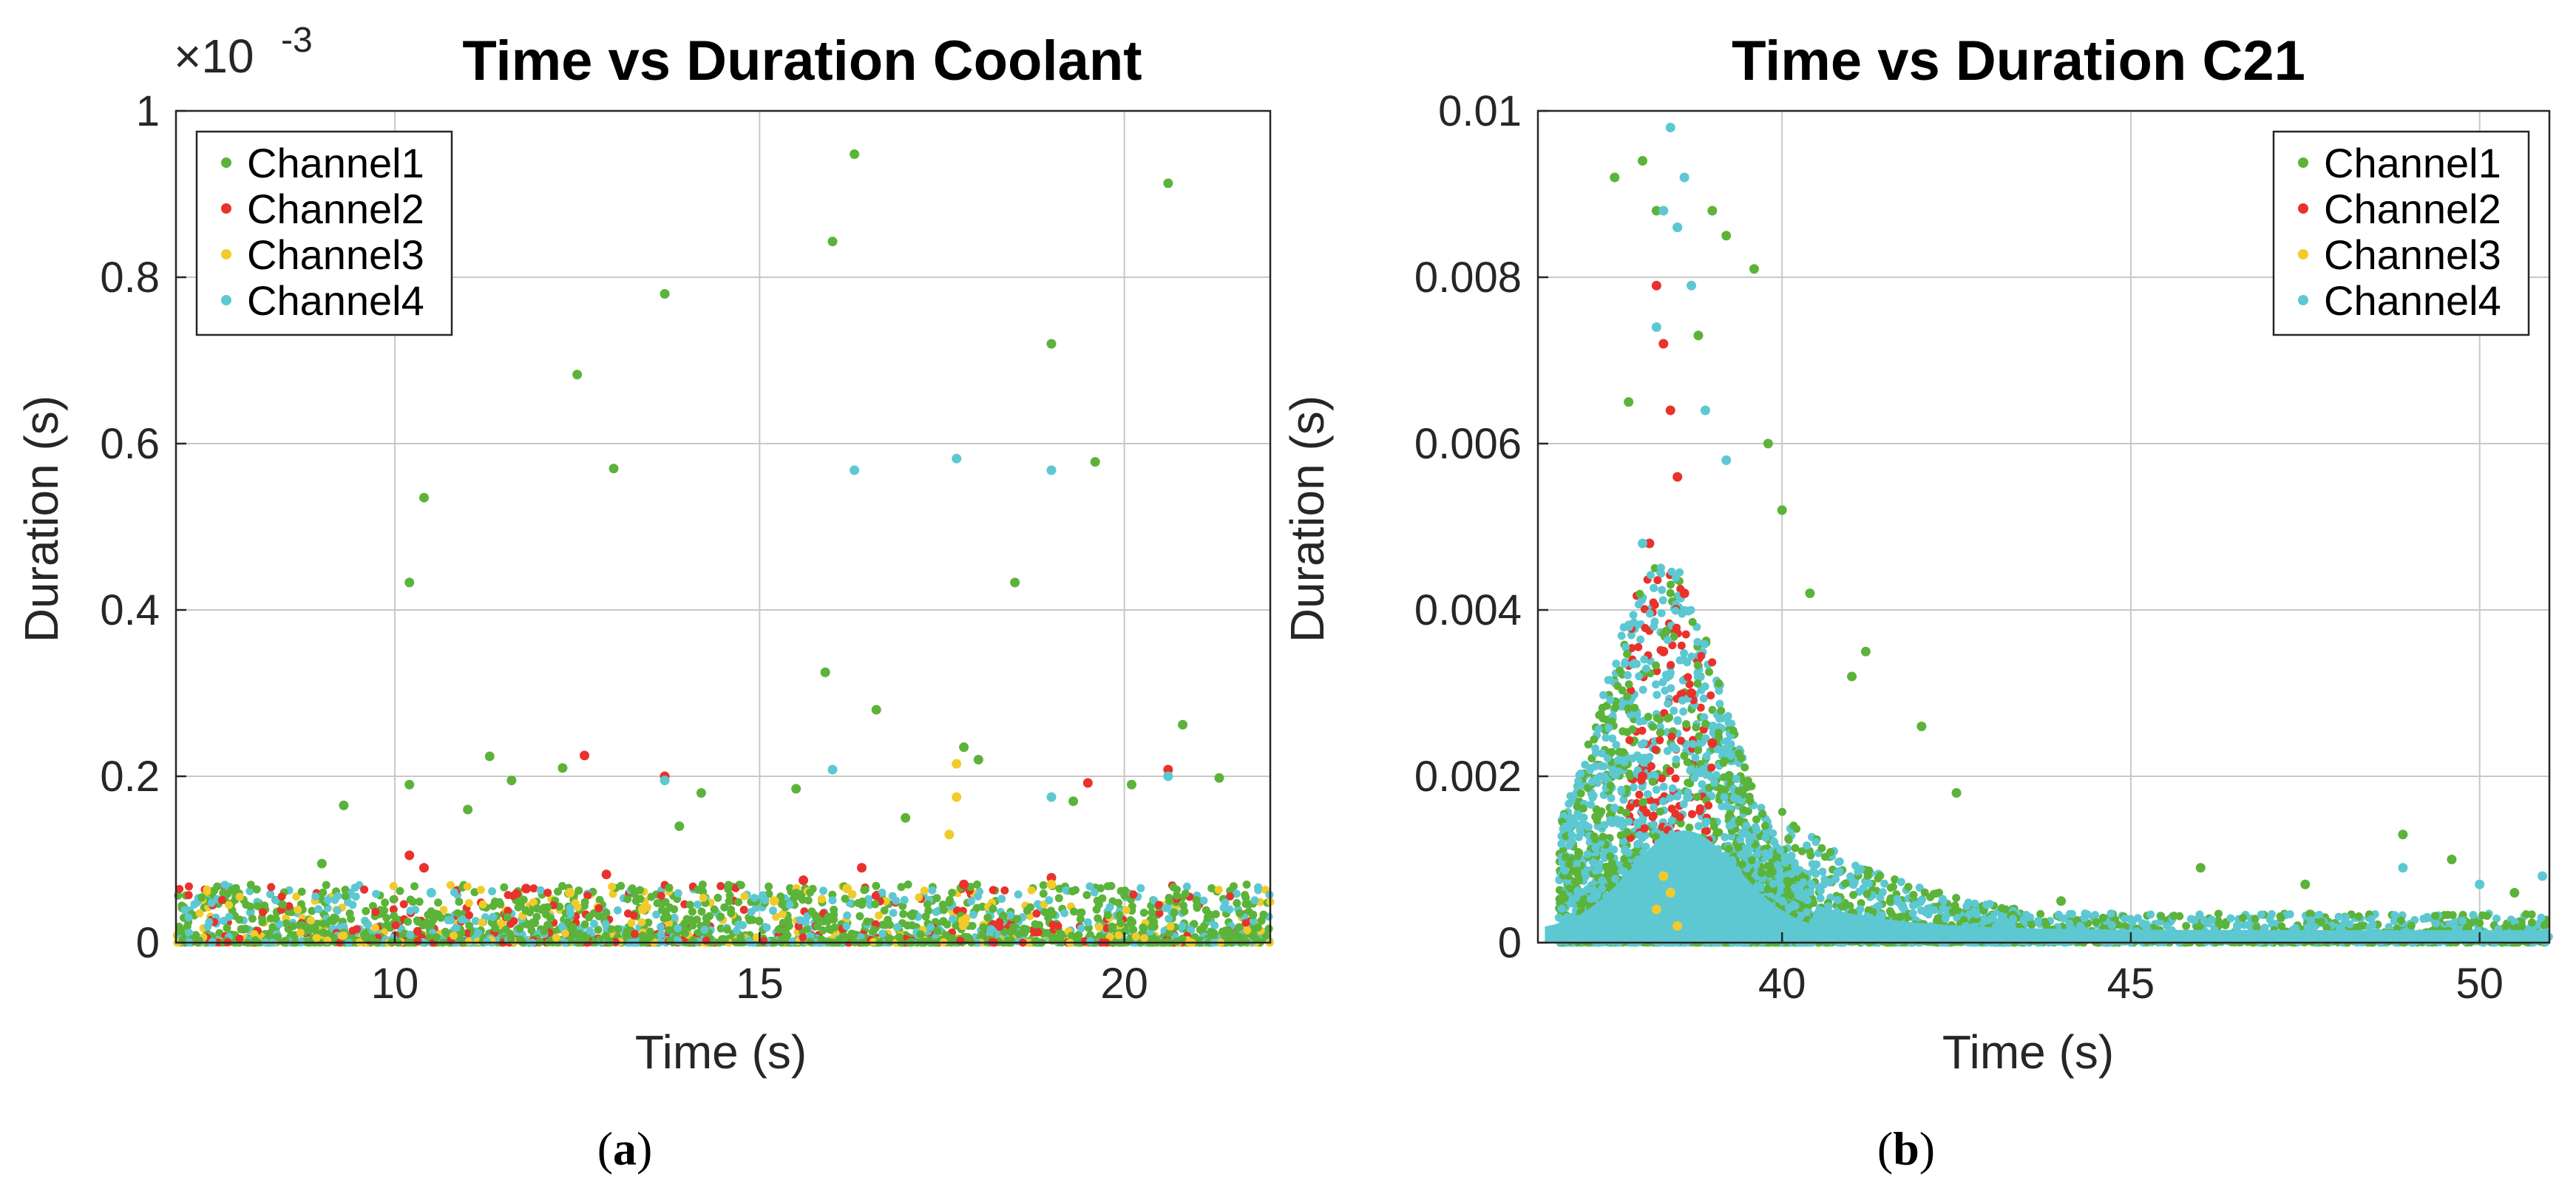 The height and width of the screenshot is (1194, 2576). Describe the element at coordinates (226, 162) in the screenshot. I see `chart-a-legend-marker` at that location.